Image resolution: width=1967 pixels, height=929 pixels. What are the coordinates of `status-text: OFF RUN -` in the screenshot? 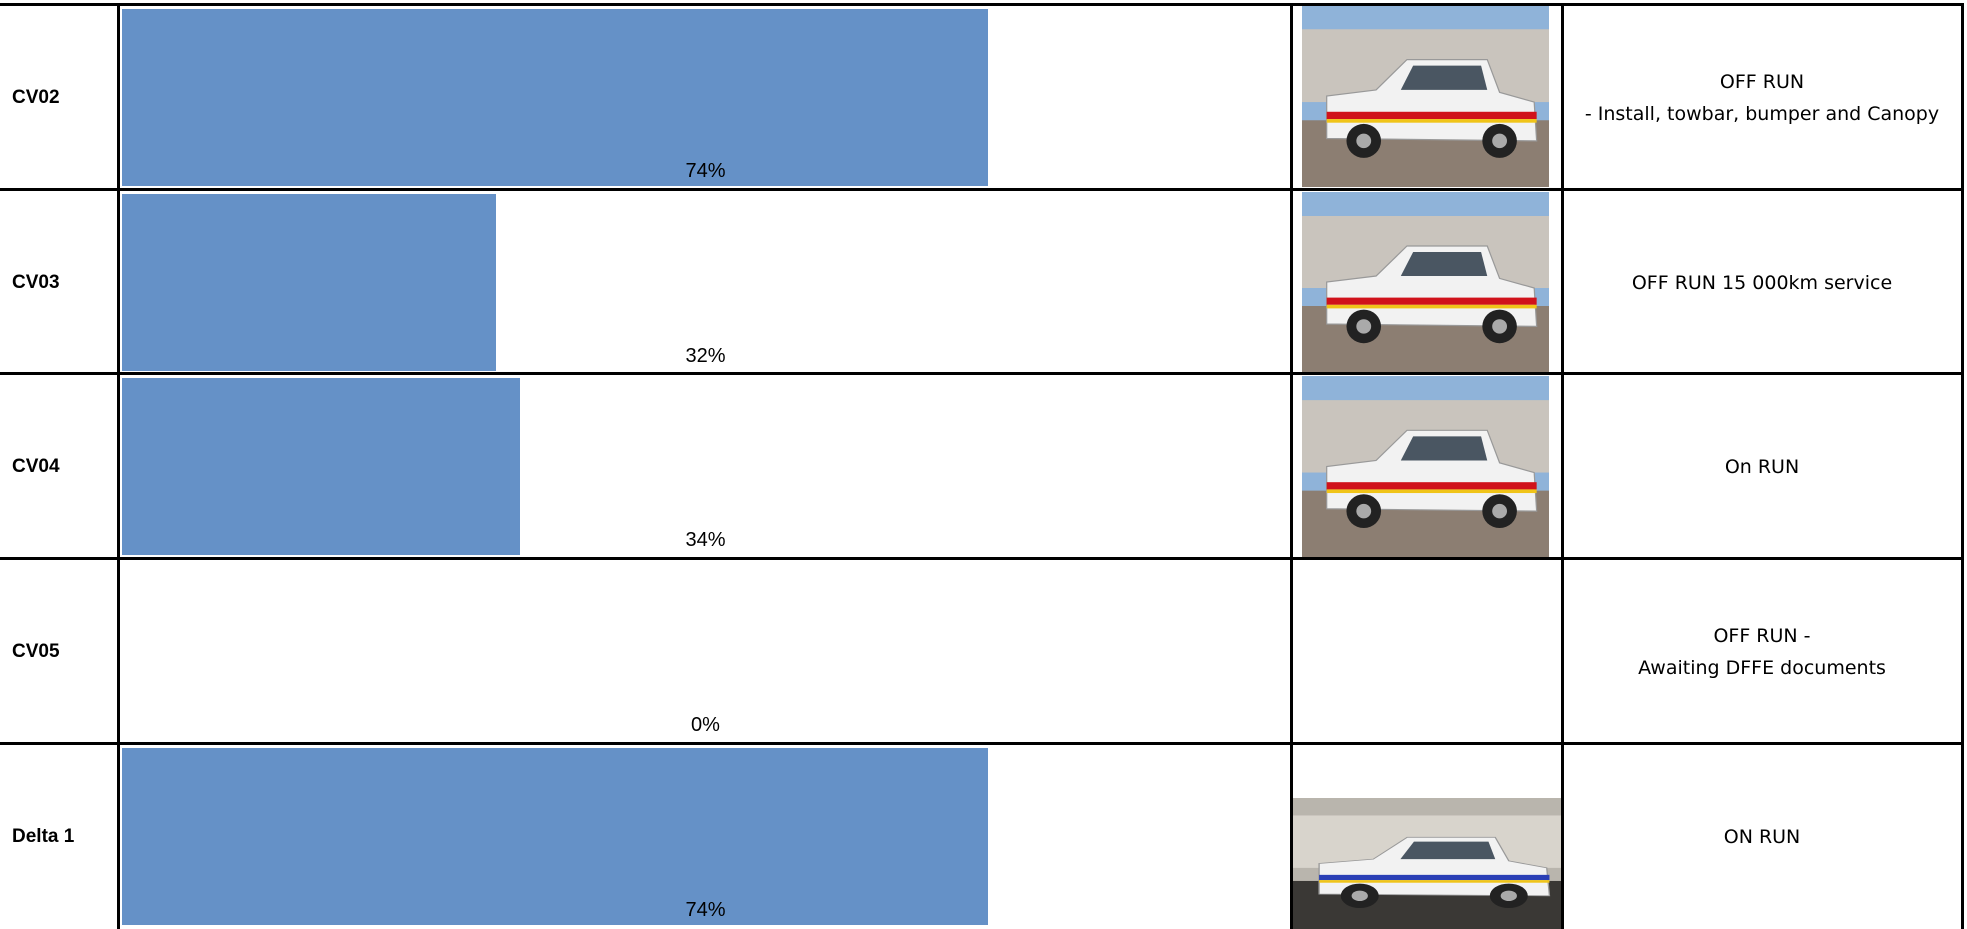 It's located at (1762, 635).